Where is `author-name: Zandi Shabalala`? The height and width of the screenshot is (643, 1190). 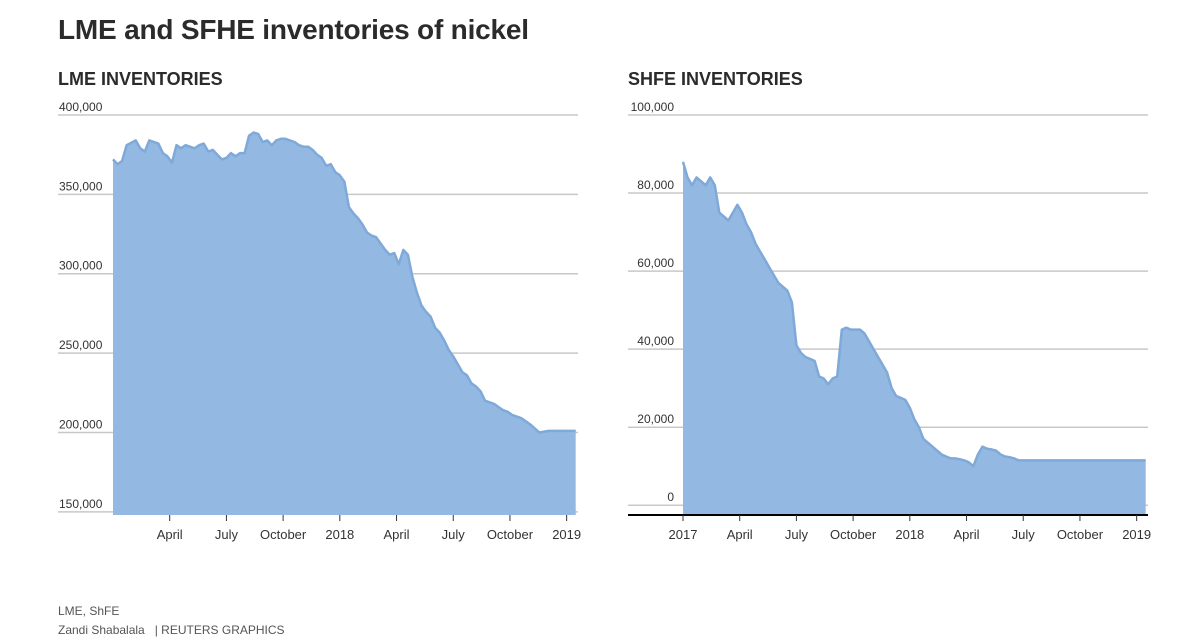
author-name: Zandi Shabalala is located at coordinates (101, 630).